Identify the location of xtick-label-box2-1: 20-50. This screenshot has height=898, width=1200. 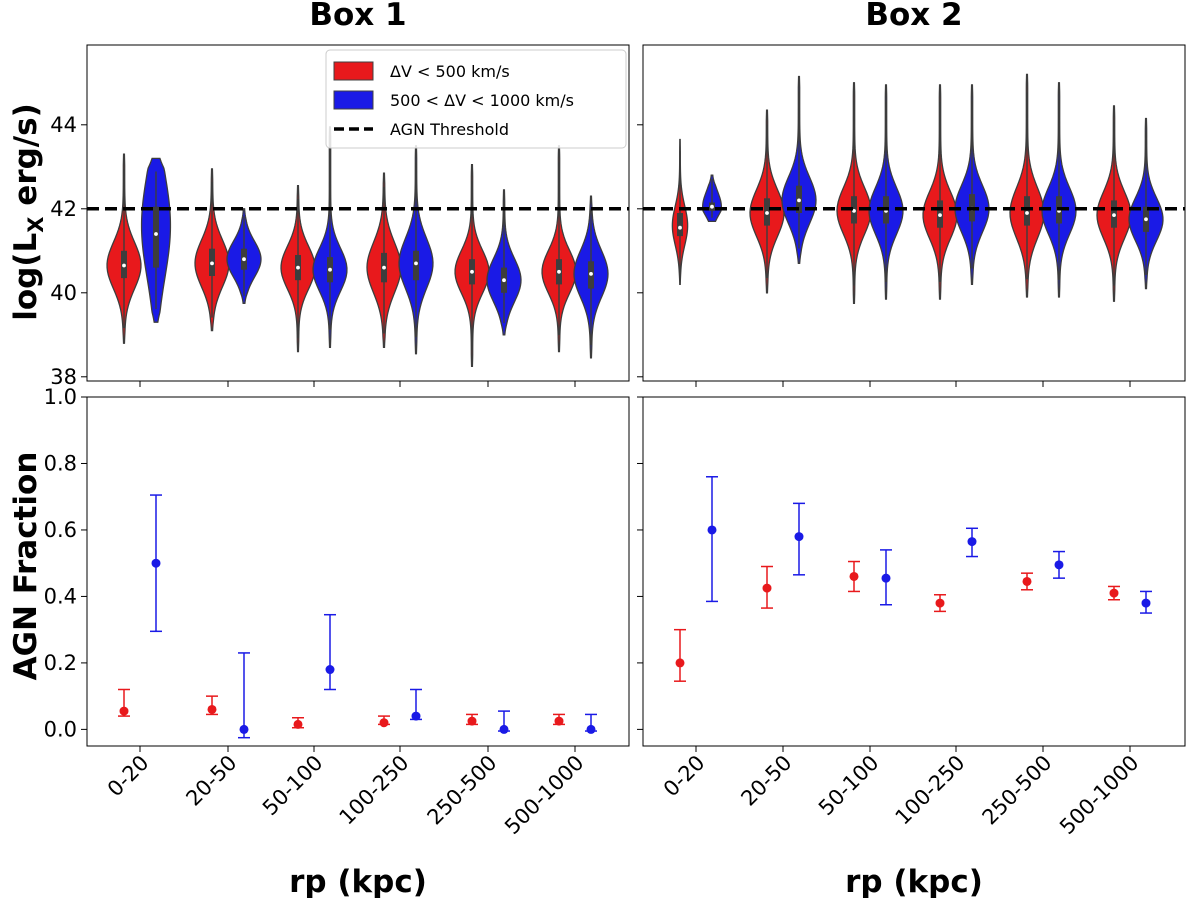
(766, 781).